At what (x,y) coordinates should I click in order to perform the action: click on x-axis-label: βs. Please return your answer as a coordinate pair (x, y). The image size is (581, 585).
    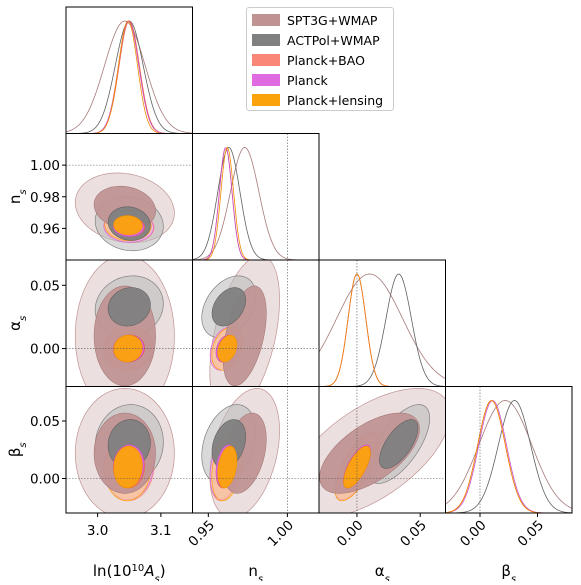
    Looking at the image, I should click on (508, 571).